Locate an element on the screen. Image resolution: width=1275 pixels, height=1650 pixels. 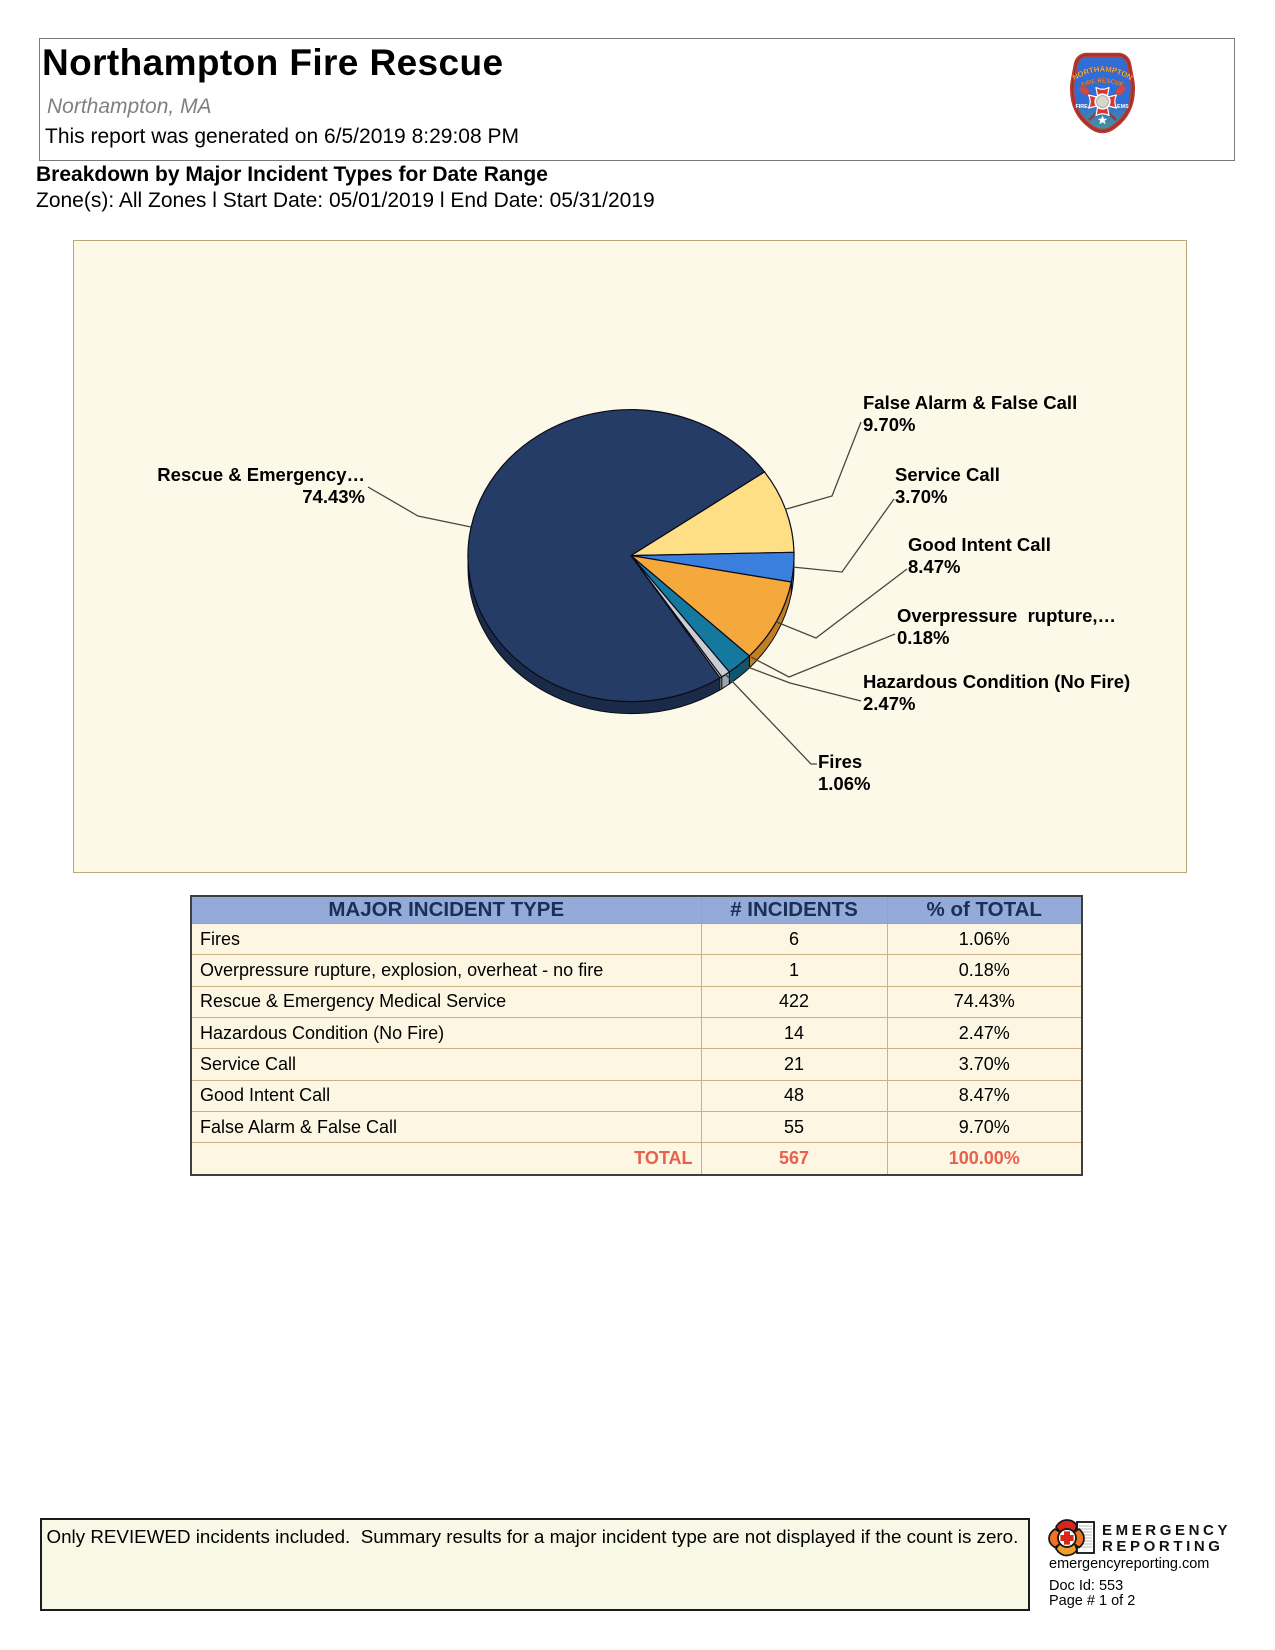
svg-text: EMS is located at coordinates (1123, 107).